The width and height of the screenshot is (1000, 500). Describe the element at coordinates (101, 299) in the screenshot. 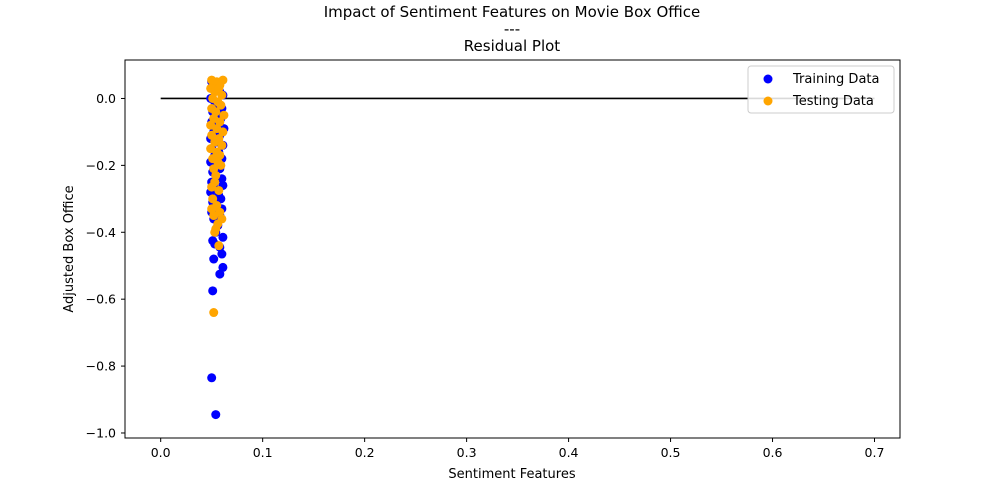

I see `y-tick-label-3: −0.6` at that location.